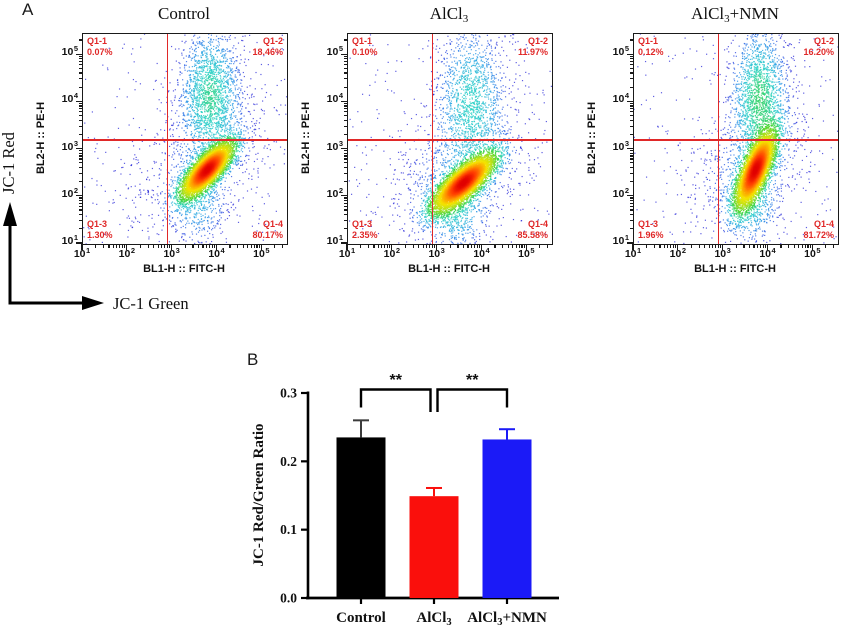 Image resolution: width=850 pixels, height=630 pixels. Describe the element at coordinates (340, 49) in the screenshot. I see `y-tick-exponent: 5` at that location.